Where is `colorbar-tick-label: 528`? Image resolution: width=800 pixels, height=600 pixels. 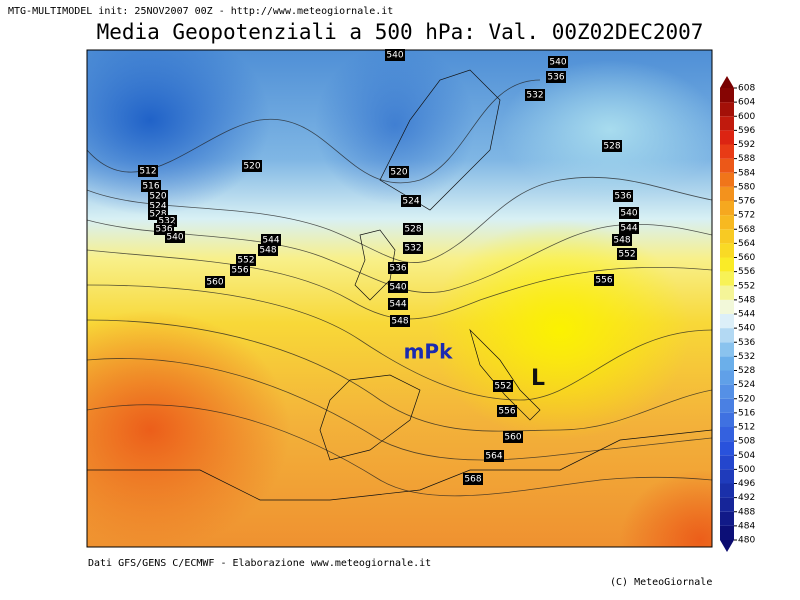
colorbar-tick-label: 528 is located at coordinates (746, 371).